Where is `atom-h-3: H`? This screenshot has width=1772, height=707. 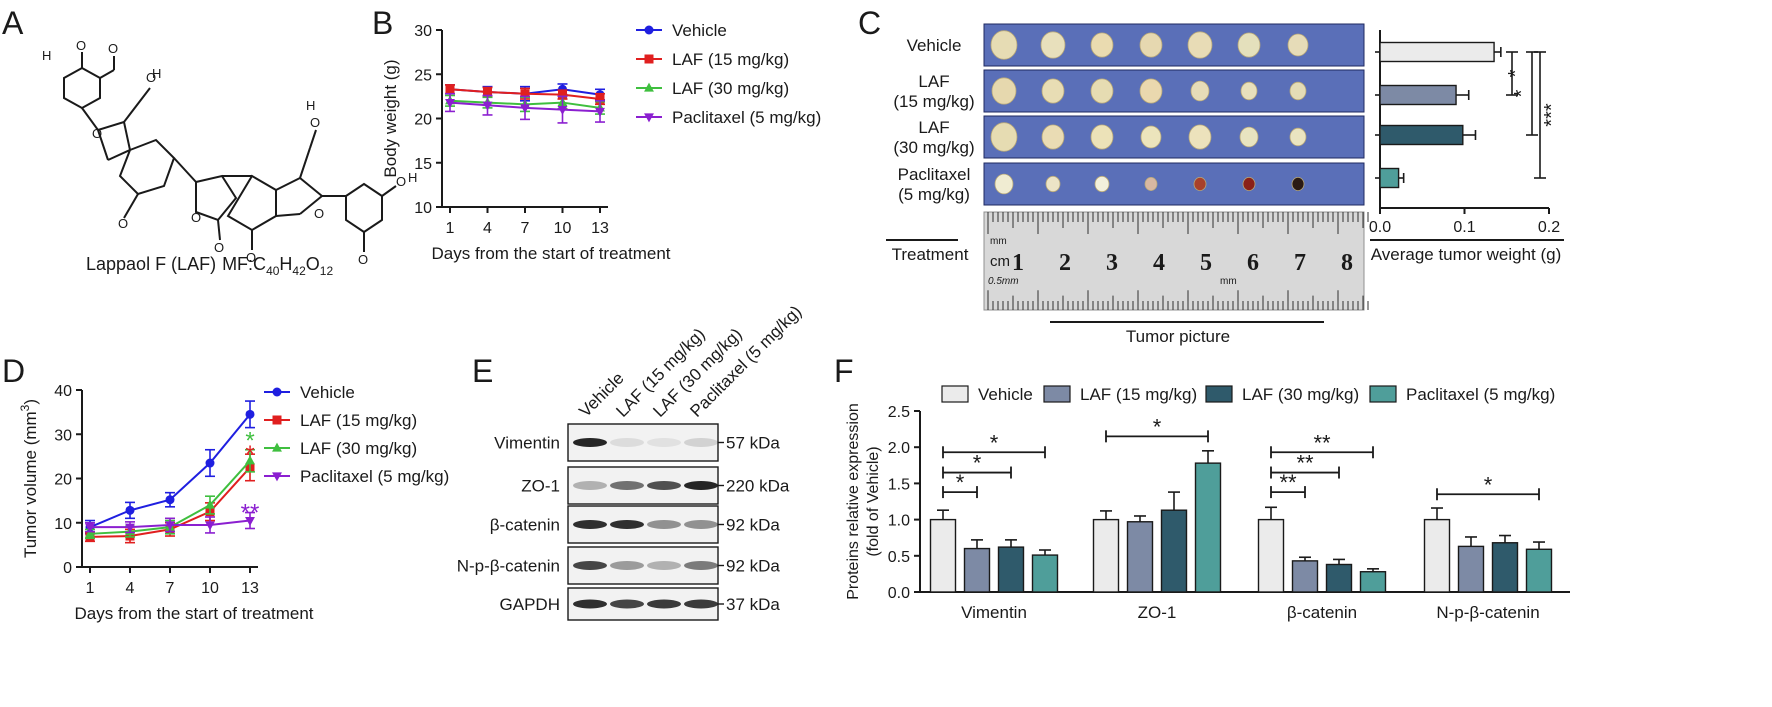 atom-h-3: H is located at coordinates (310, 105).